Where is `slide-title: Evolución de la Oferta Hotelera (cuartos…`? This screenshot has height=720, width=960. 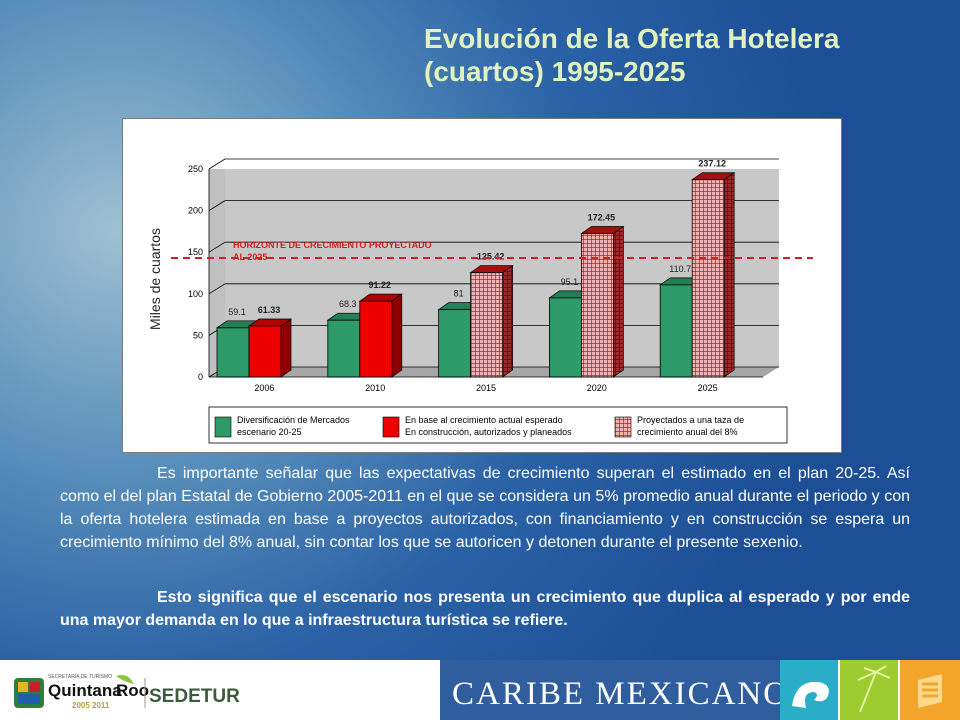
slide-title: Evolución de la Oferta Hotelera (cuartos… is located at coordinates (631, 55).